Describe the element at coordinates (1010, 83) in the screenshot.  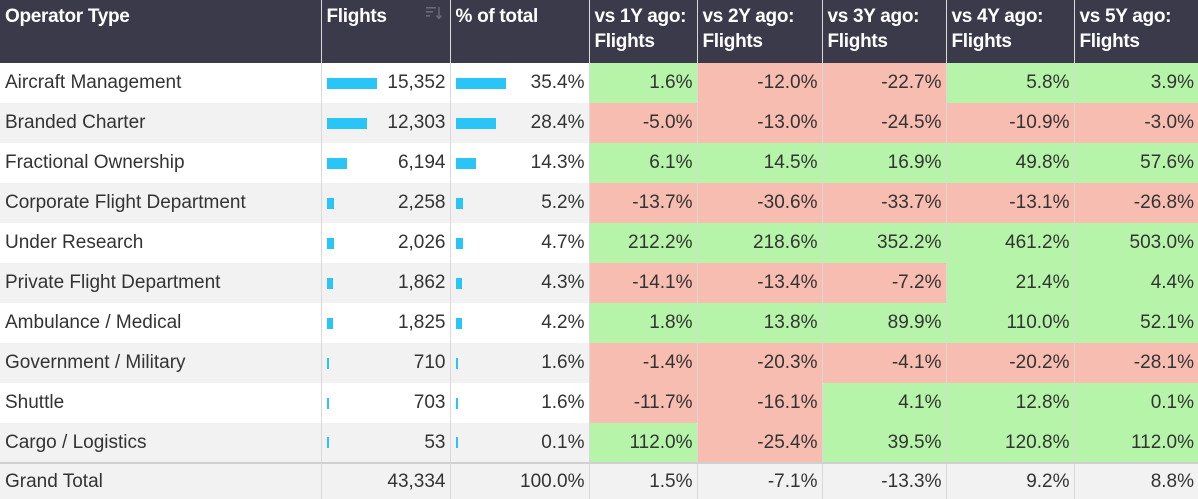
I see `vs-4y-cell: 5.8%` at that location.